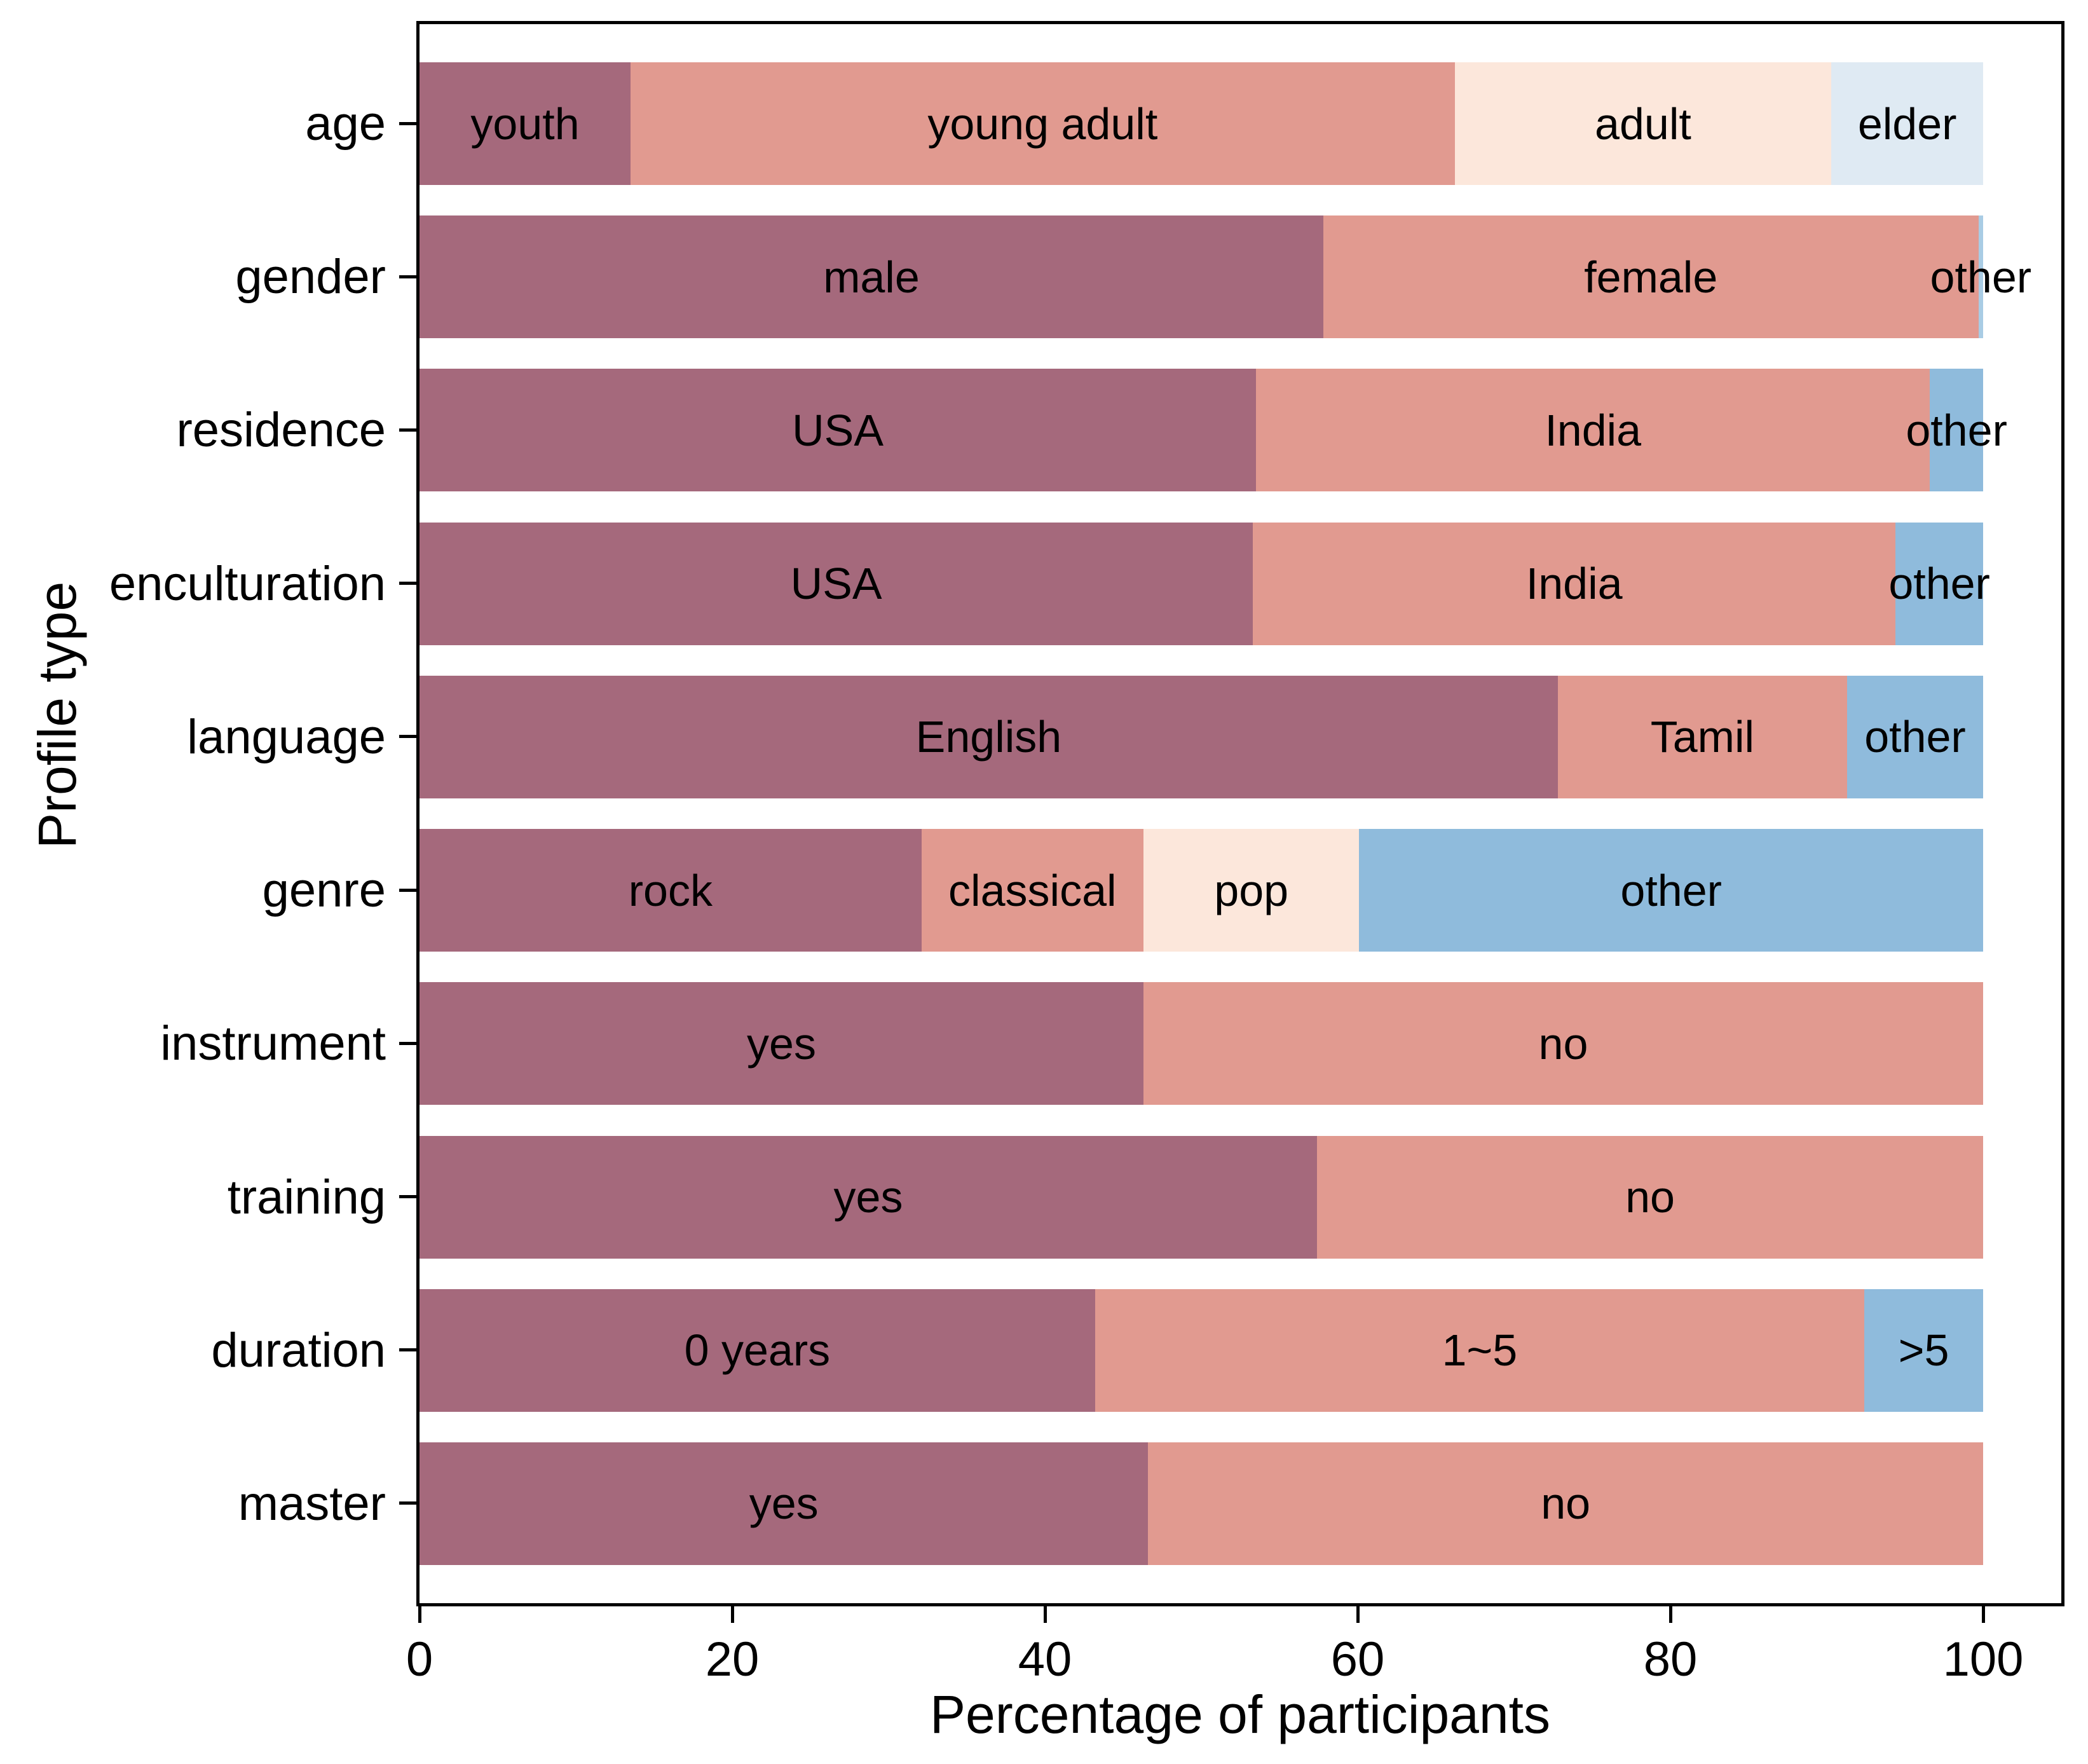 The height and width of the screenshot is (1764, 2088). What do you see at coordinates (312, 1503) in the screenshot?
I see `y-tick-label-text: master` at bounding box center [312, 1503].